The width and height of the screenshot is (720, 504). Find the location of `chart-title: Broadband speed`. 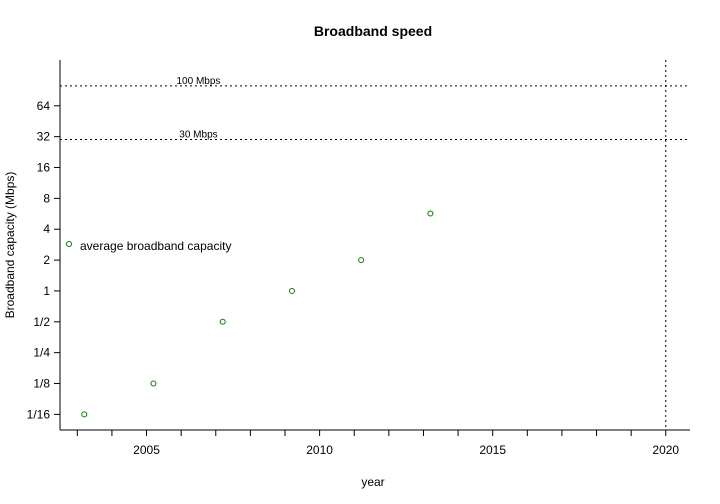

chart-title: Broadband speed is located at coordinates (373, 31).